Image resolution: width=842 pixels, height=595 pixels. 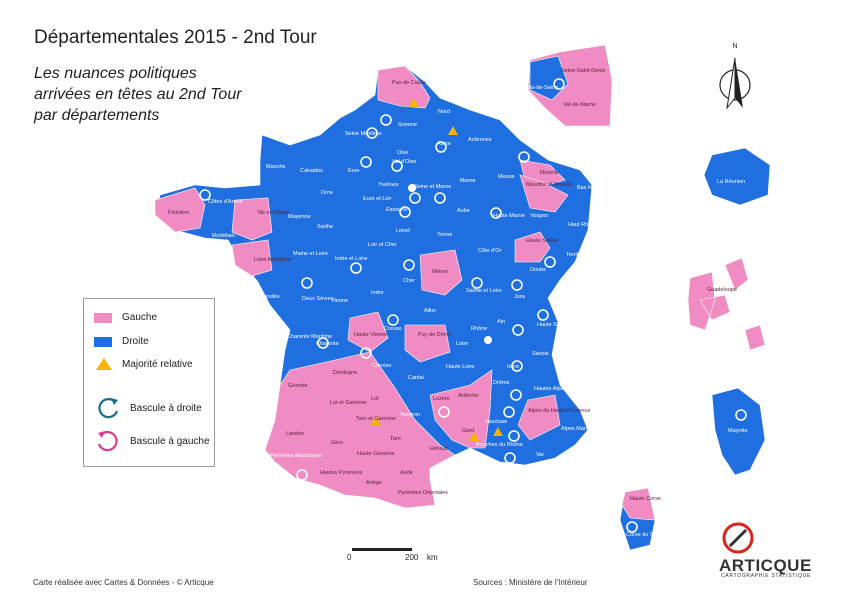 What do you see at coordinates (225, 202) in the screenshot?
I see `label-cotes-d-armor: Côtes d'Armor` at bounding box center [225, 202].